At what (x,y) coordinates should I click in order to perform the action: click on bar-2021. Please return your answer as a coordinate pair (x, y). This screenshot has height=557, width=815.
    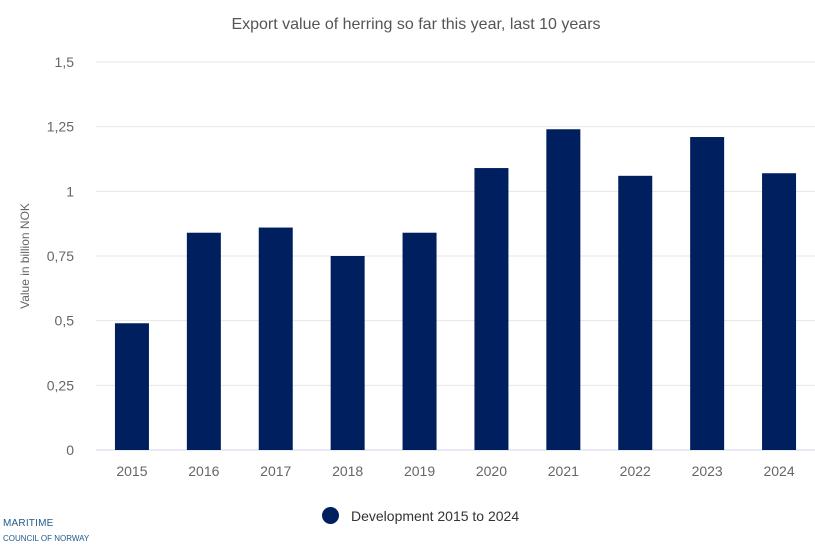
    Looking at the image, I should click on (563, 289).